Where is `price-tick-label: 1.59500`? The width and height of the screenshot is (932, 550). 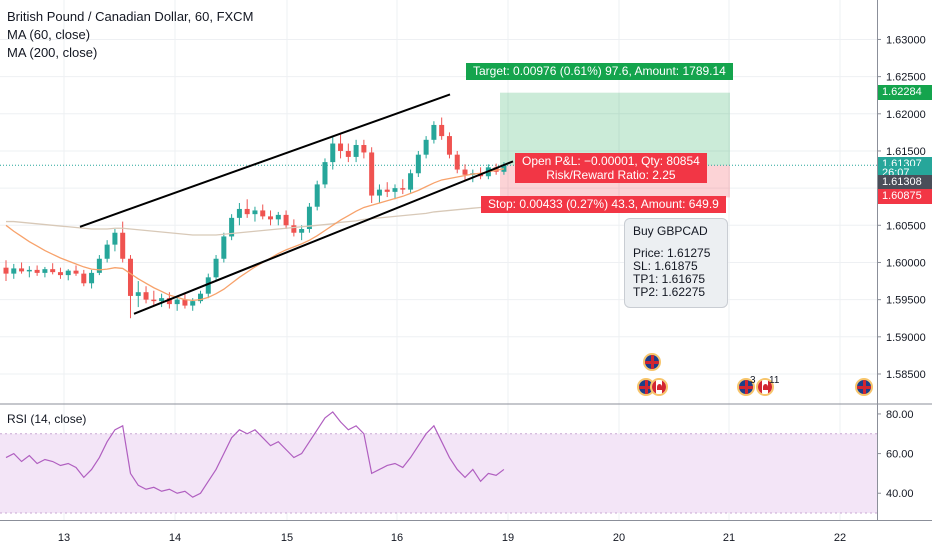 price-tick-label: 1.59500 is located at coordinates (906, 301).